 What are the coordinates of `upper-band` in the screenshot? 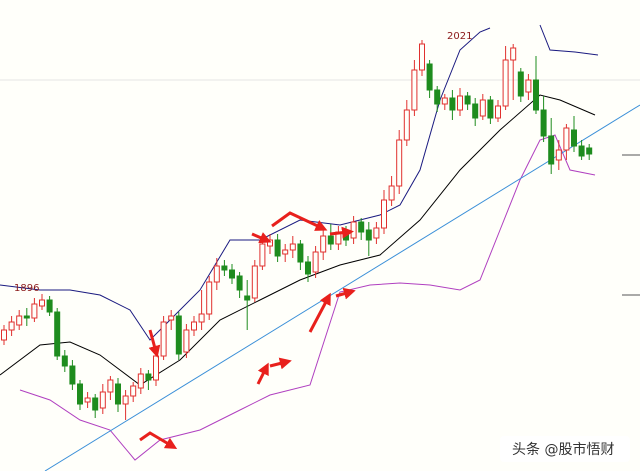 It's located at (569, 40).